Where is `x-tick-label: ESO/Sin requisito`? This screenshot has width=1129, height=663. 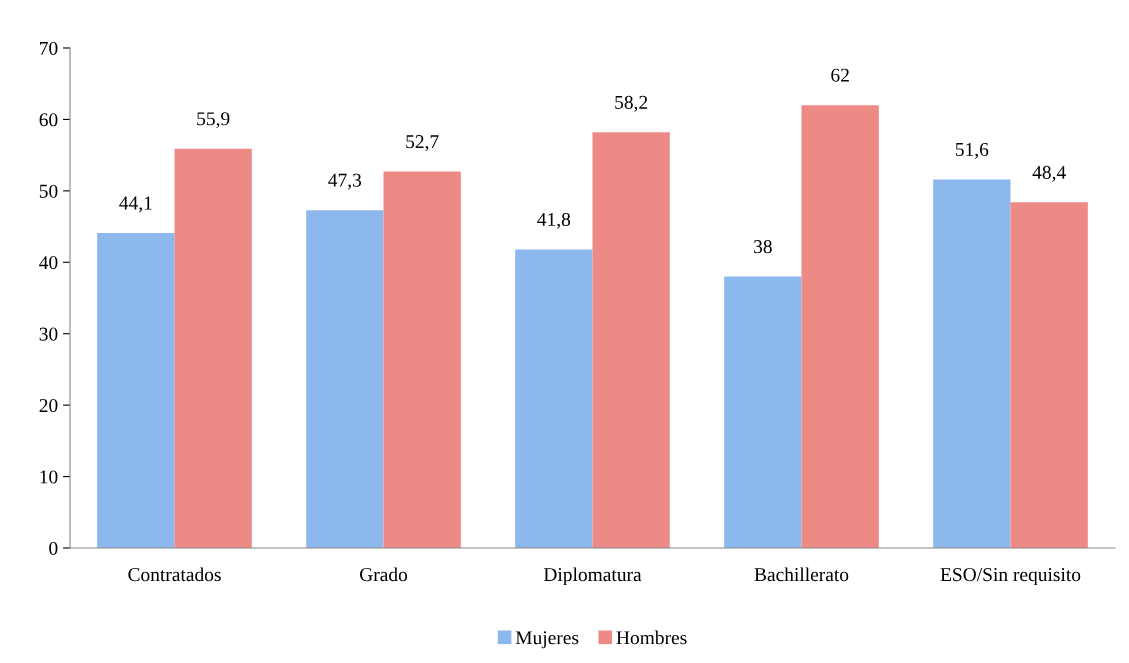
x-tick-label: ESO/Sin requisito is located at coordinates (1010, 577).